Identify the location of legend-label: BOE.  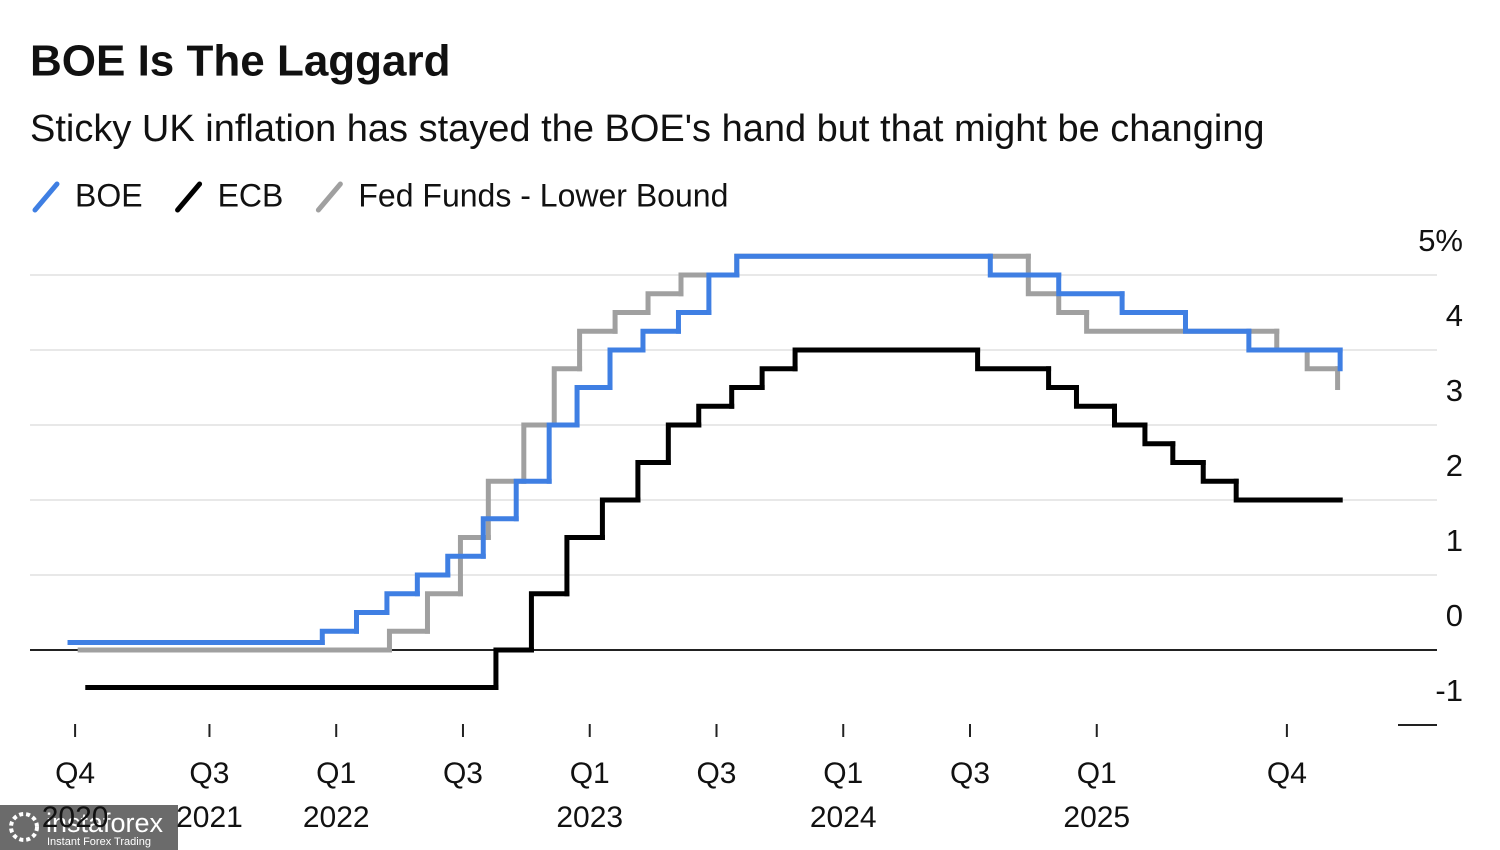
(109, 195).